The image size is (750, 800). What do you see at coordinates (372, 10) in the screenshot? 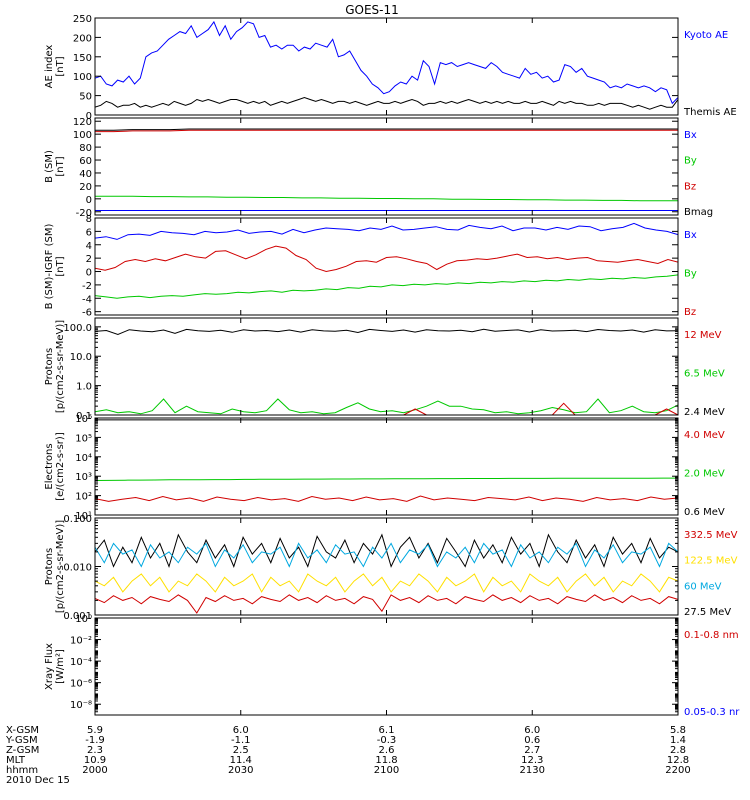
I see `chart-title: GOES-11` at bounding box center [372, 10].